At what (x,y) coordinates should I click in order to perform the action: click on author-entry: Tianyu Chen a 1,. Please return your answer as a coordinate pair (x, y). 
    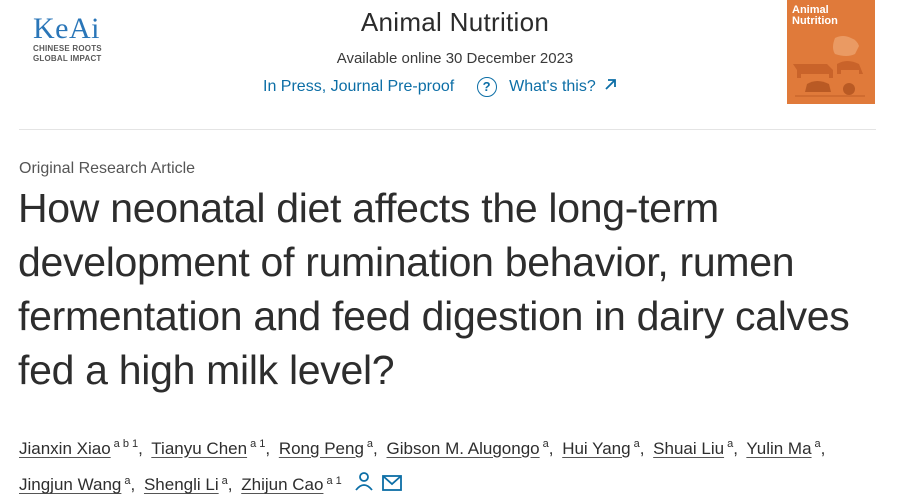
    Looking at the image, I should click on (212, 448).